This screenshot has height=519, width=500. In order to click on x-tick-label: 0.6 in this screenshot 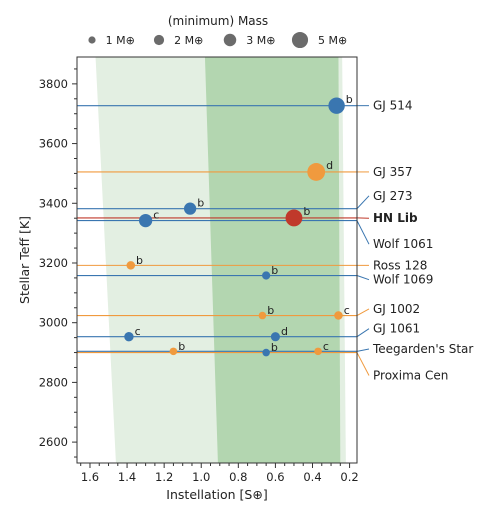, I will do `click(275, 477)`.